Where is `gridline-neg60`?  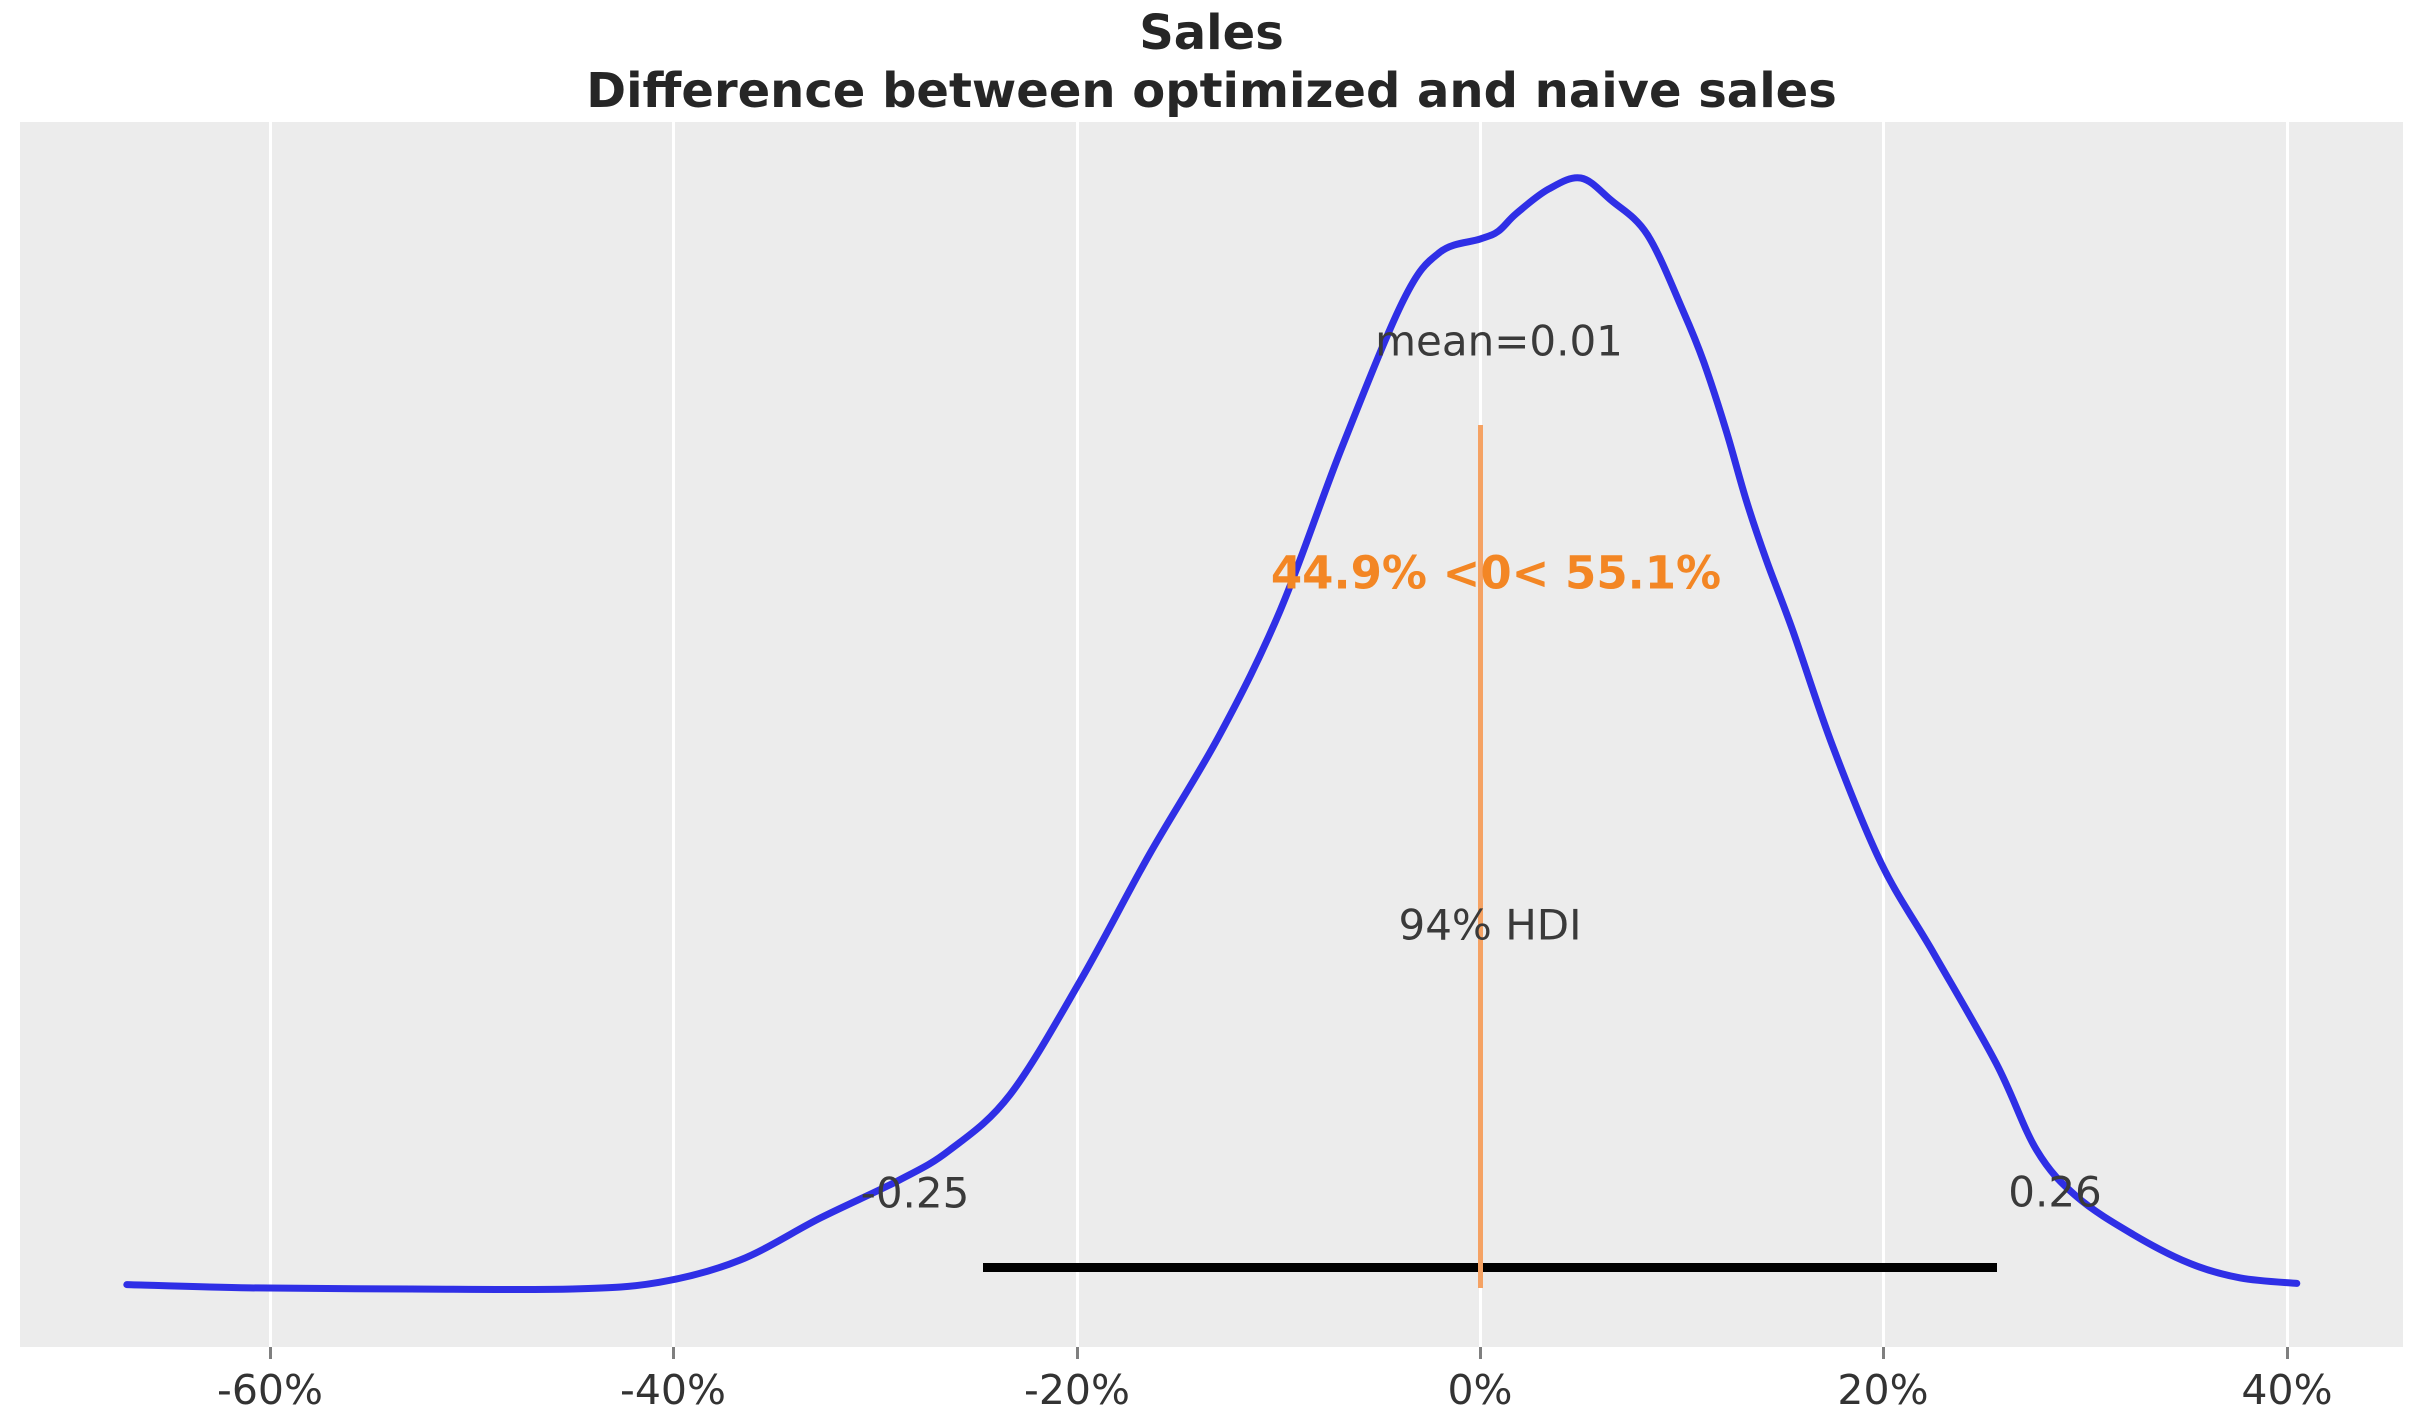 gridline-neg60 is located at coordinates (270, 734).